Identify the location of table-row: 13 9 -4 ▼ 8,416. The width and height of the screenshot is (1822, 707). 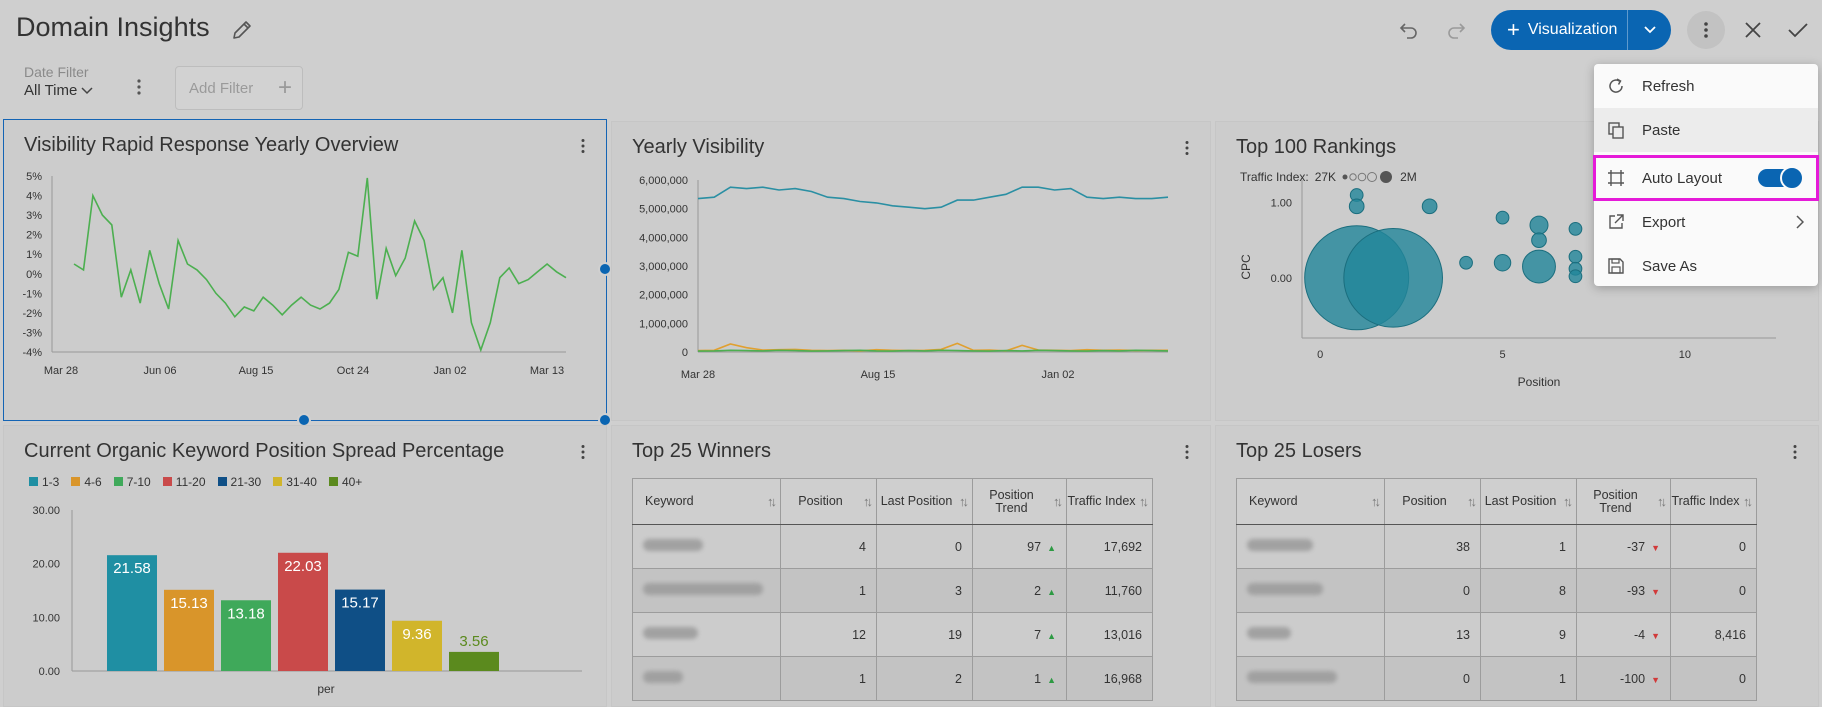
(1496, 634).